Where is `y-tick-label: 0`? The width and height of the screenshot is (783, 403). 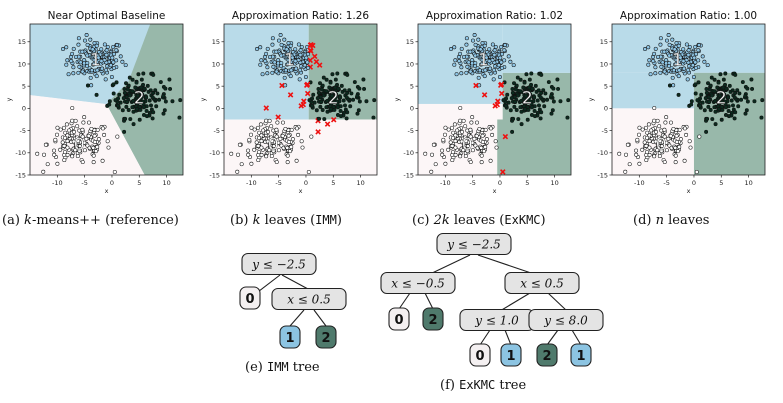 y-tick-label: 0 is located at coordinates (606, 109).